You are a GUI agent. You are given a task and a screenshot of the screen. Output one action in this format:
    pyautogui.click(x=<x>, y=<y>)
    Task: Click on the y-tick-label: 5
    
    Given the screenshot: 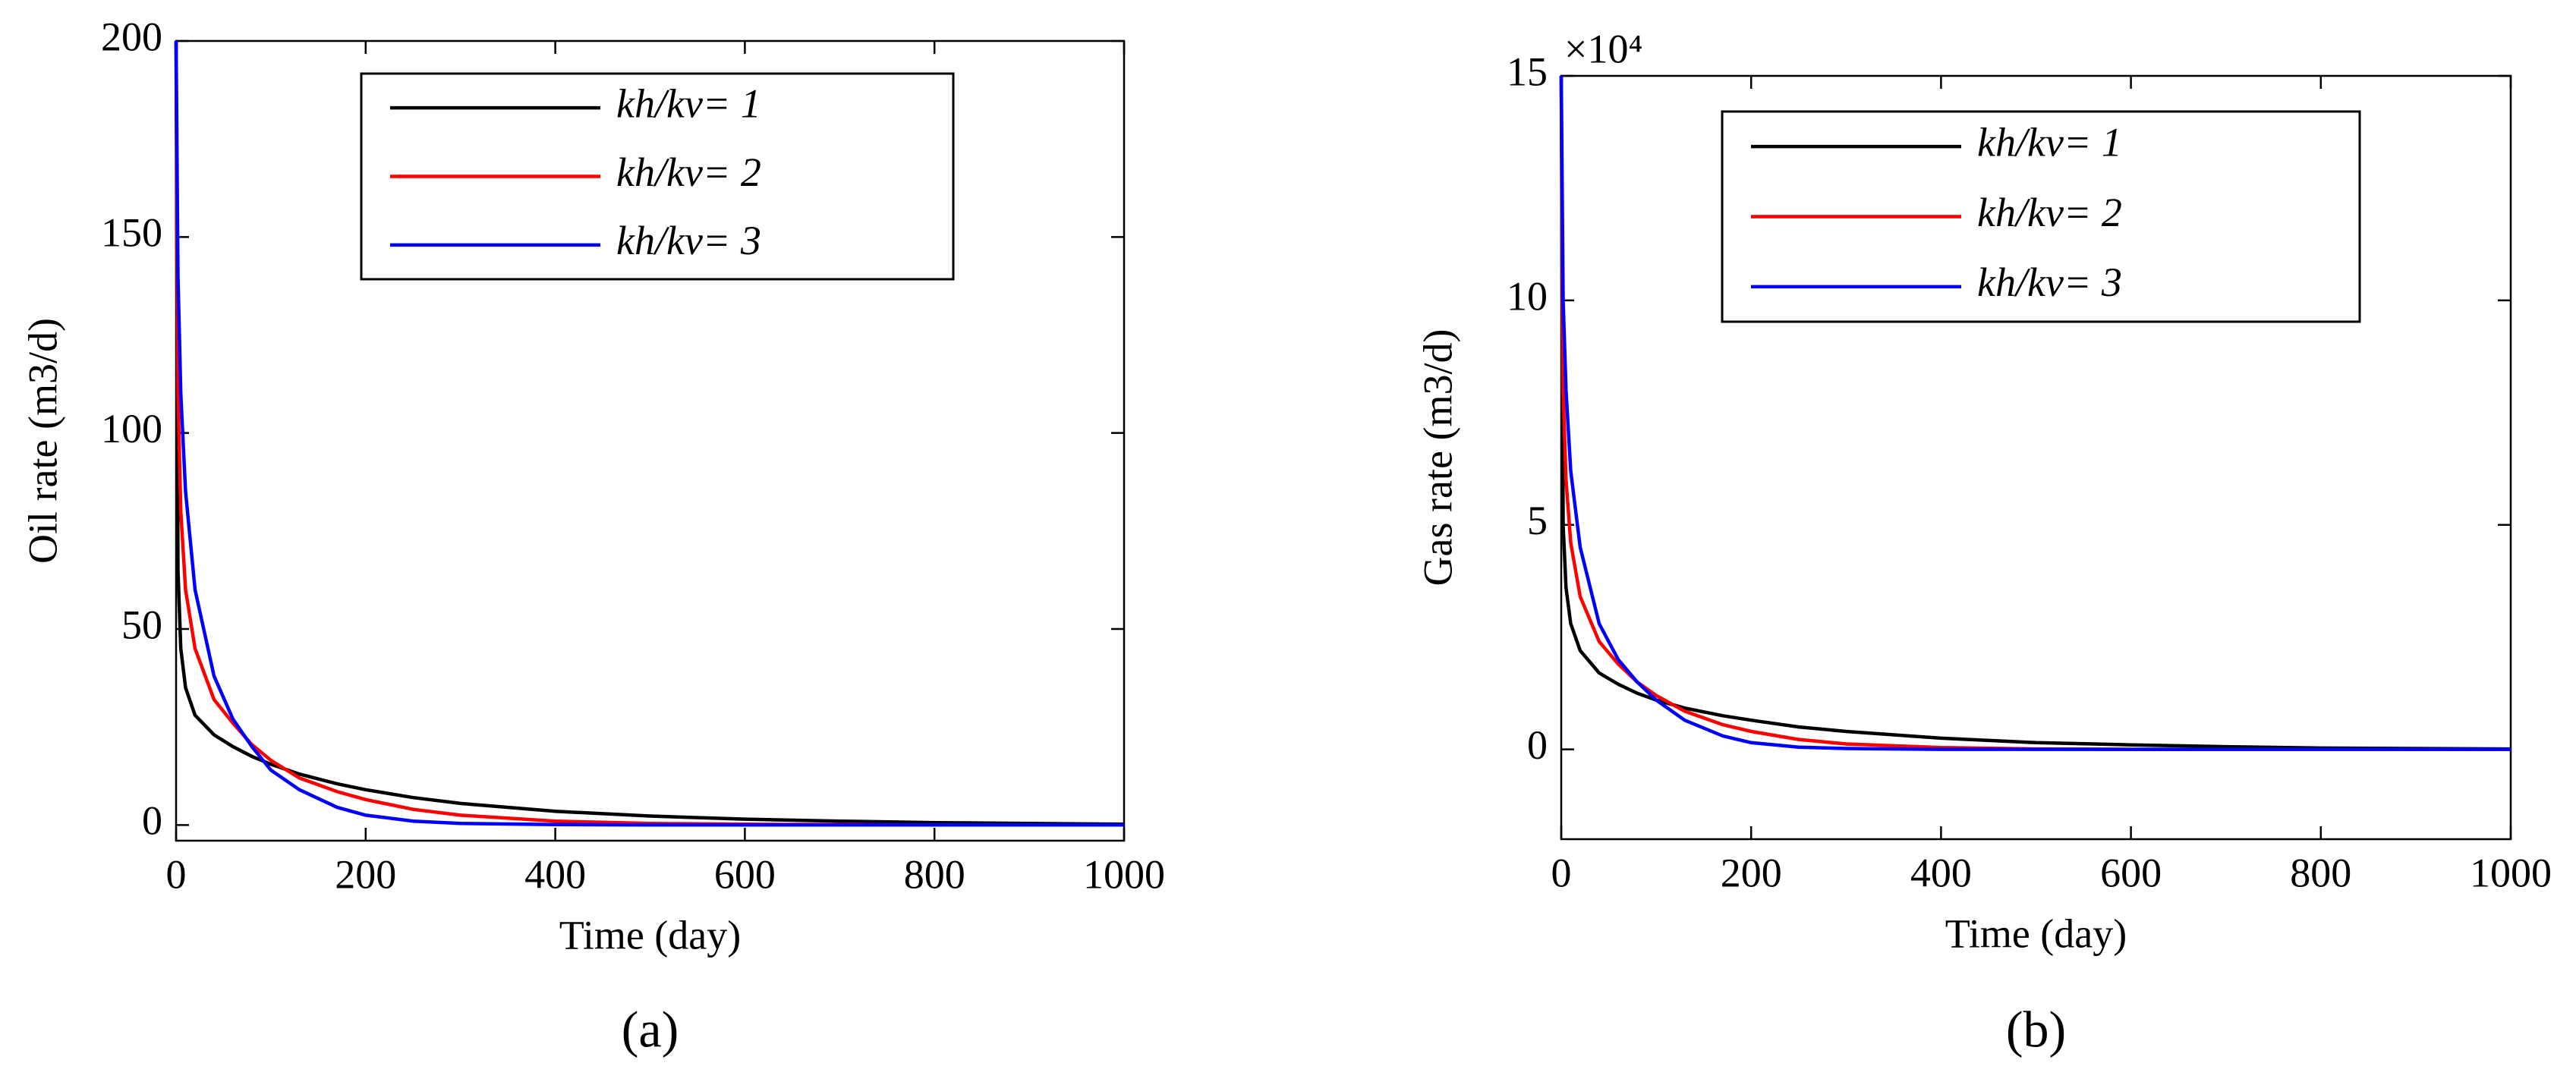 What is the action you would take?
    pyautogui.click(x=1537, y=520)
    